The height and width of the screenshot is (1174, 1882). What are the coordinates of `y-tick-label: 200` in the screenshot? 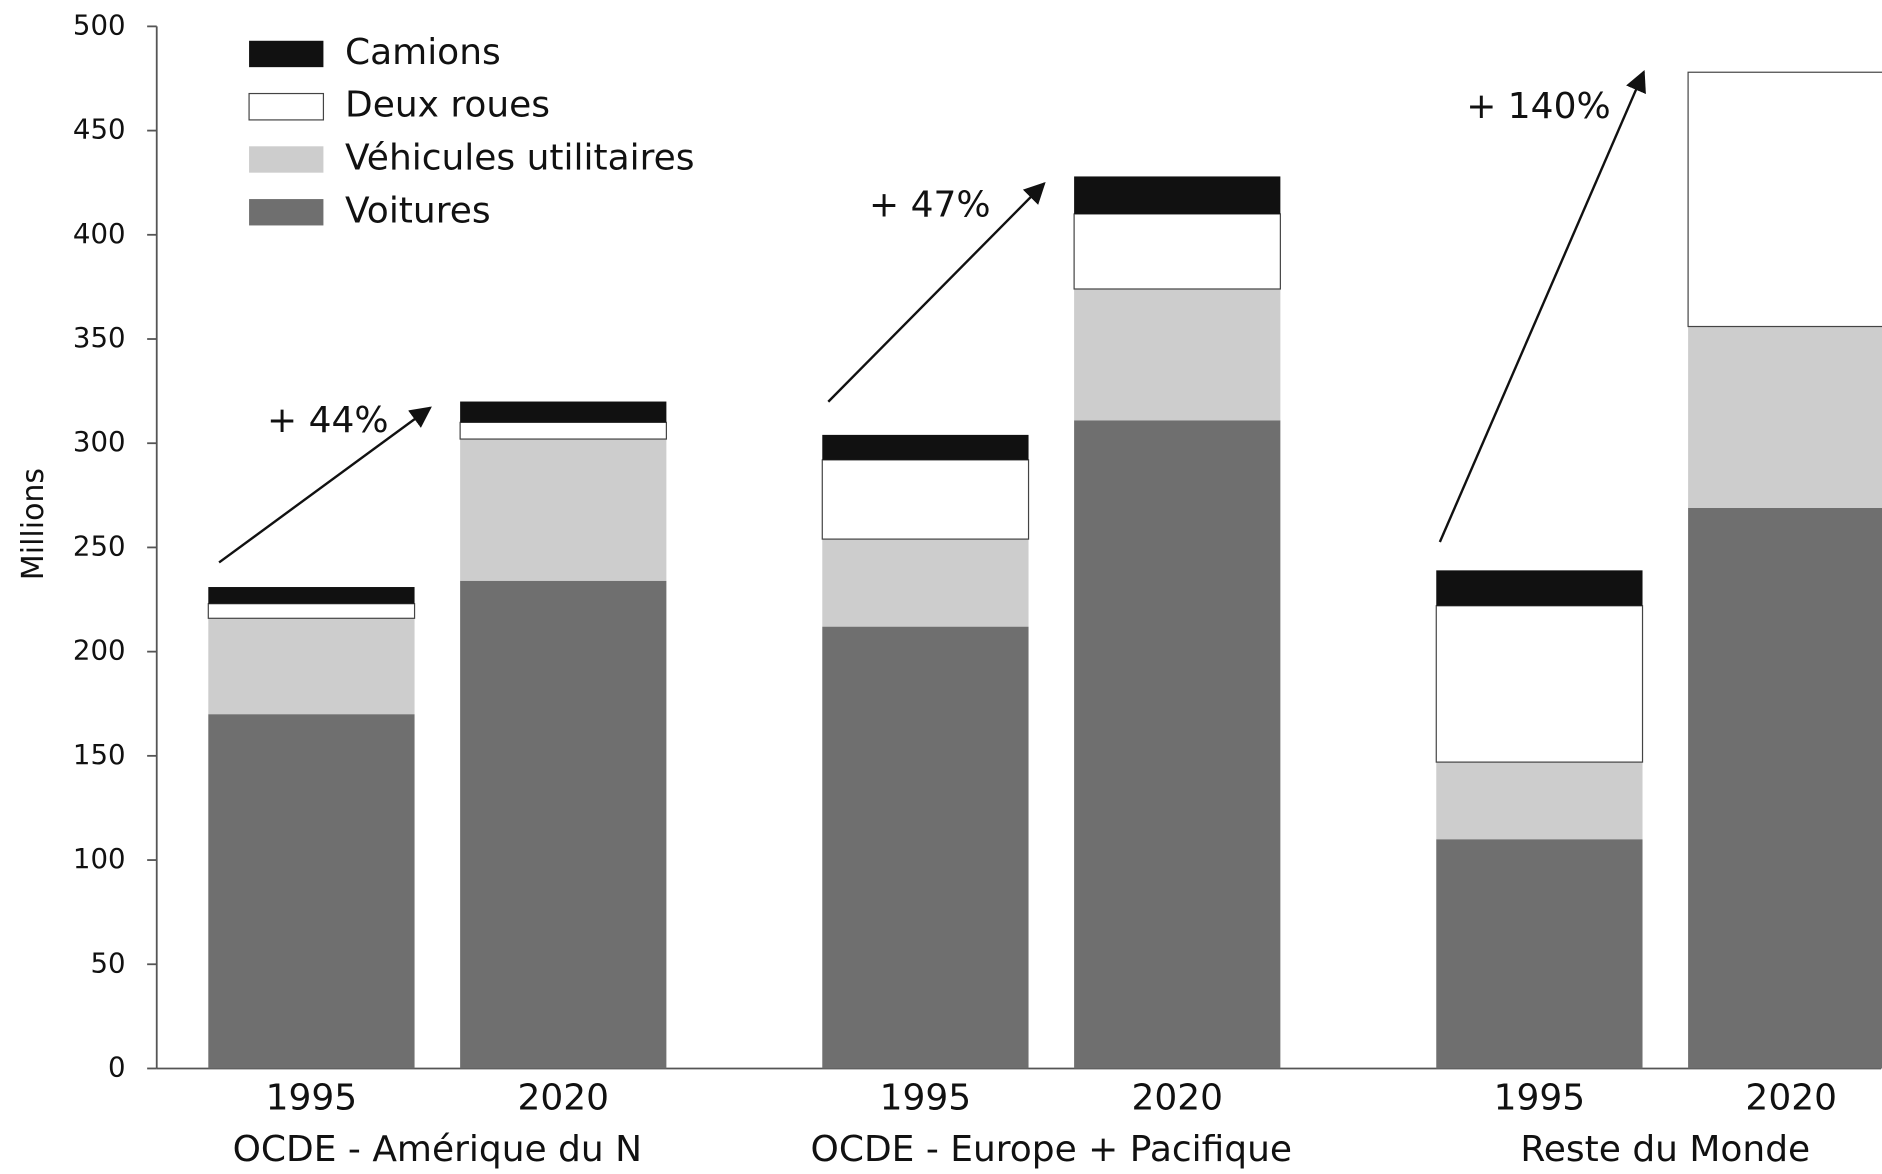 It's located at (99, 650).